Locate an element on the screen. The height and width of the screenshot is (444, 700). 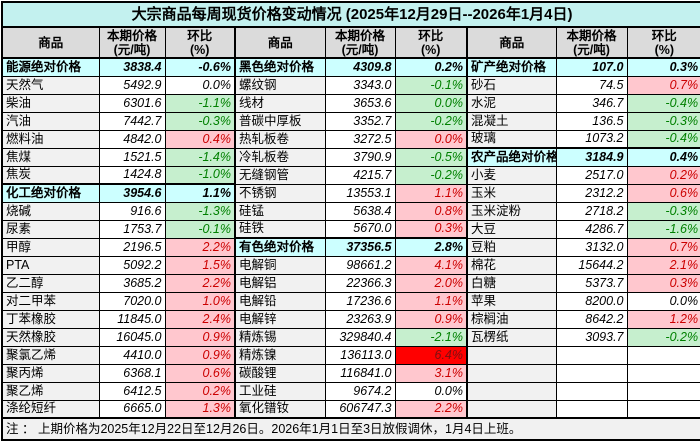
commodity-name-cell: 混凝土 is located at coordinates (511, 121).